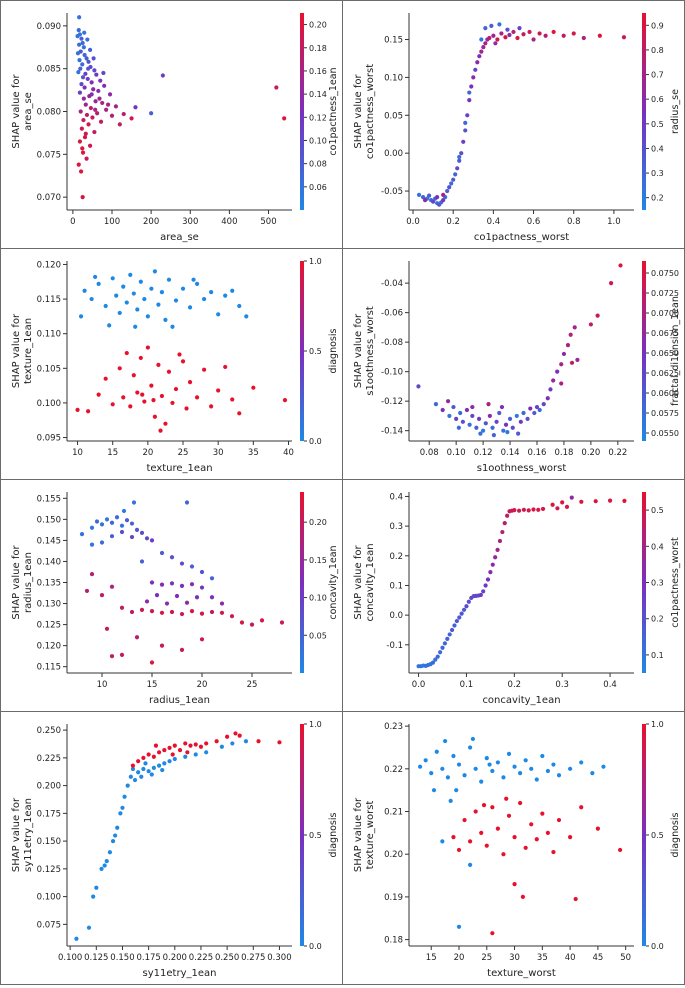 This screenshot has height=988, width=685. I want to click on colorbar-tick-label: 0.0750, so click(665, 273).